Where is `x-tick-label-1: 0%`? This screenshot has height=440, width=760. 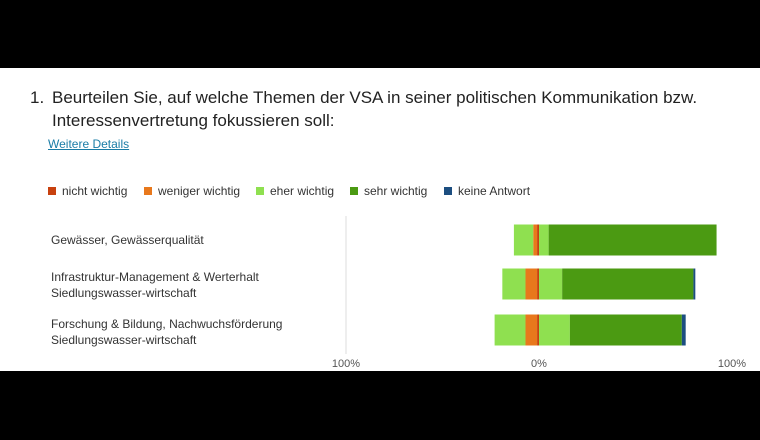
x-tick-label-1: 0% is located at coordinates (539, 364).